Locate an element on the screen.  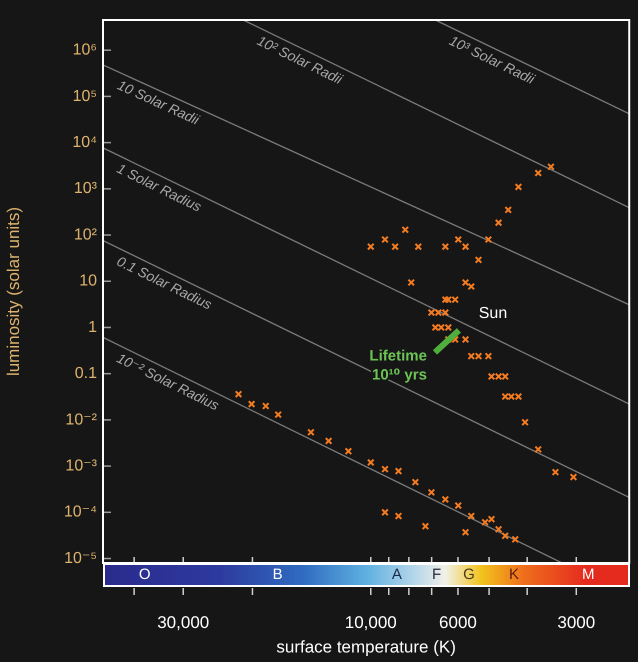
x-tick-label: 30,000 is located at coordinates (183, 622).